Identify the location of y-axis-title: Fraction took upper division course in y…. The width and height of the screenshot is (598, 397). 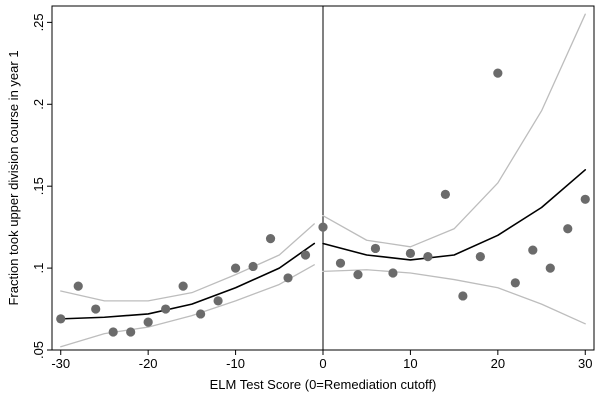
(13, 177).